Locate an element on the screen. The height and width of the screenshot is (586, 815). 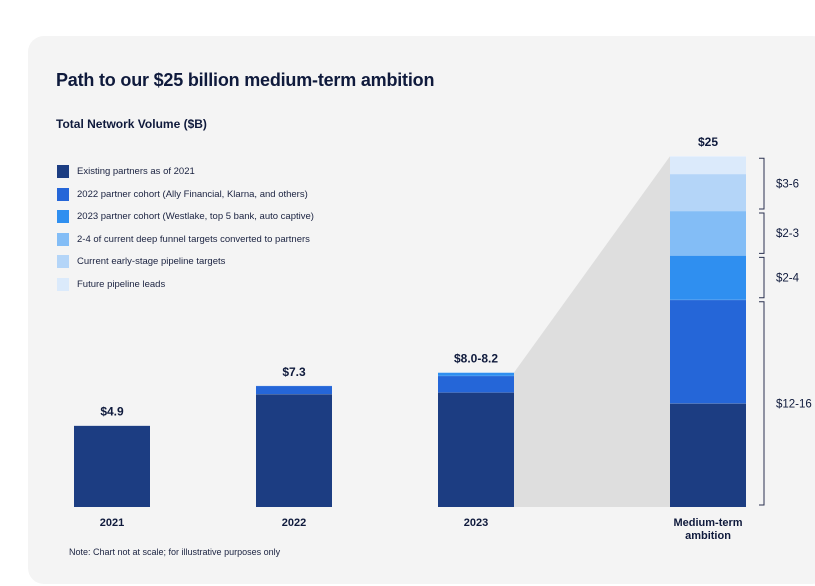
funnel-shading is located at coordinates (592, 332).